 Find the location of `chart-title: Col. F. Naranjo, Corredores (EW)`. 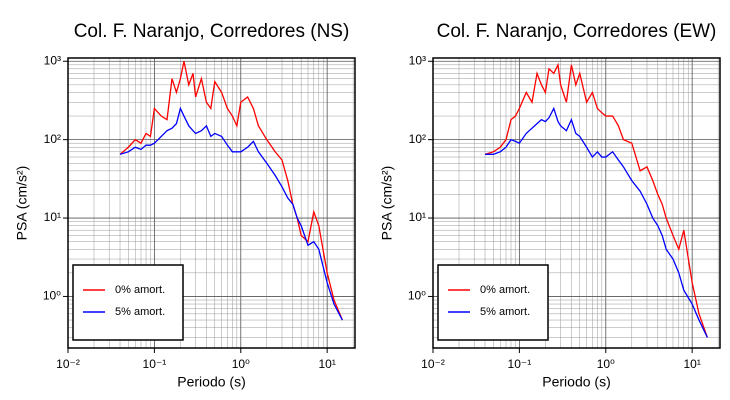

chart-title: Col. F. Naranjo, Corredores (EW) is located at coordinates (577, 31).